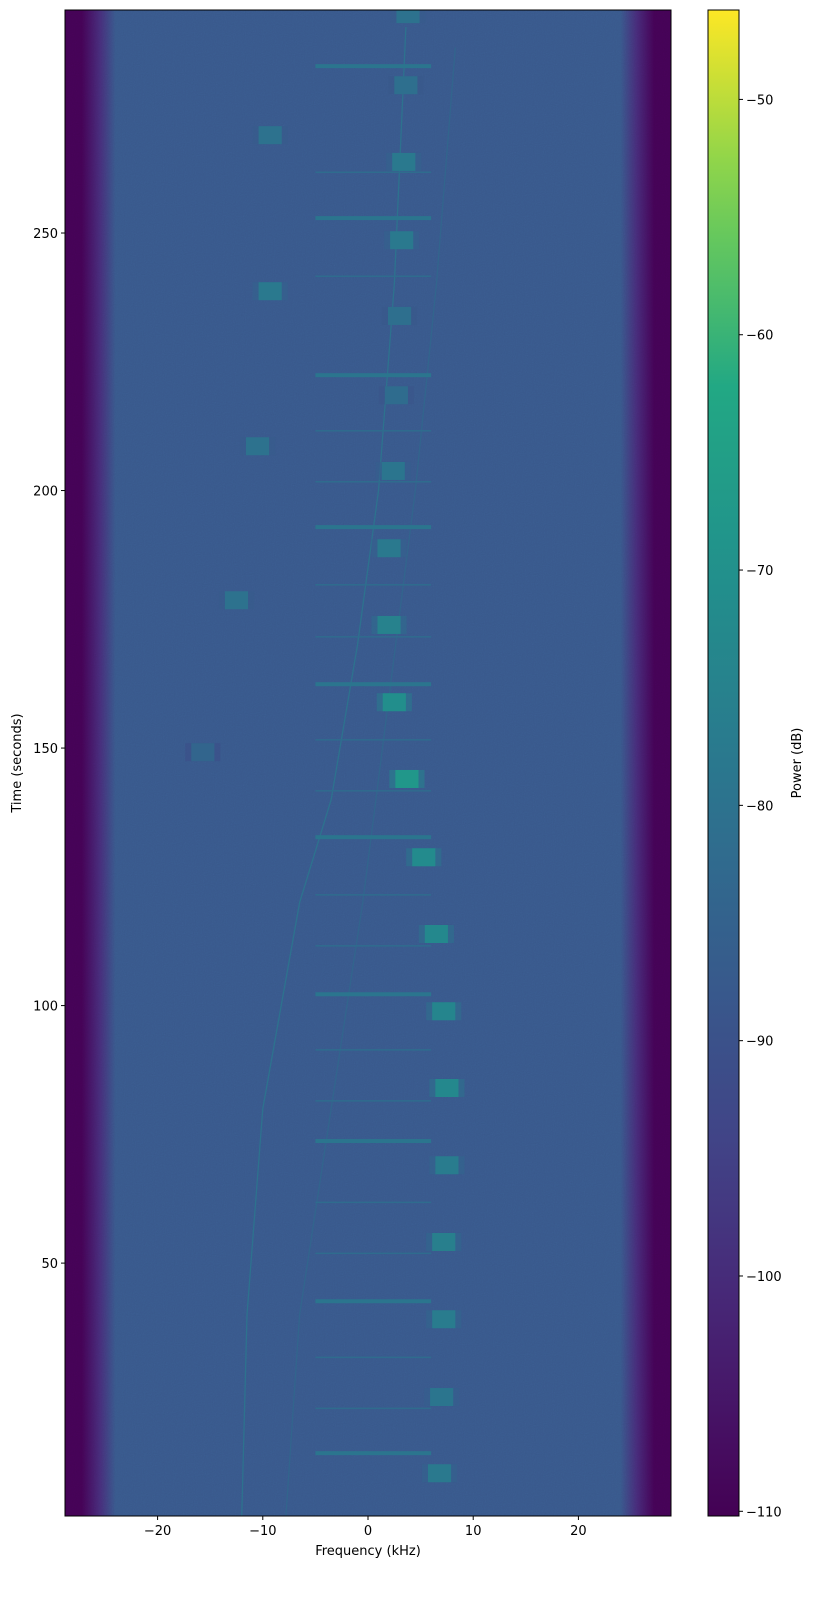 The height and width of the screenshot is (1608, 832). Describe the element at coordinates (157, 1531) in the screenshot. I see `x-tick-label: −20` at that location.